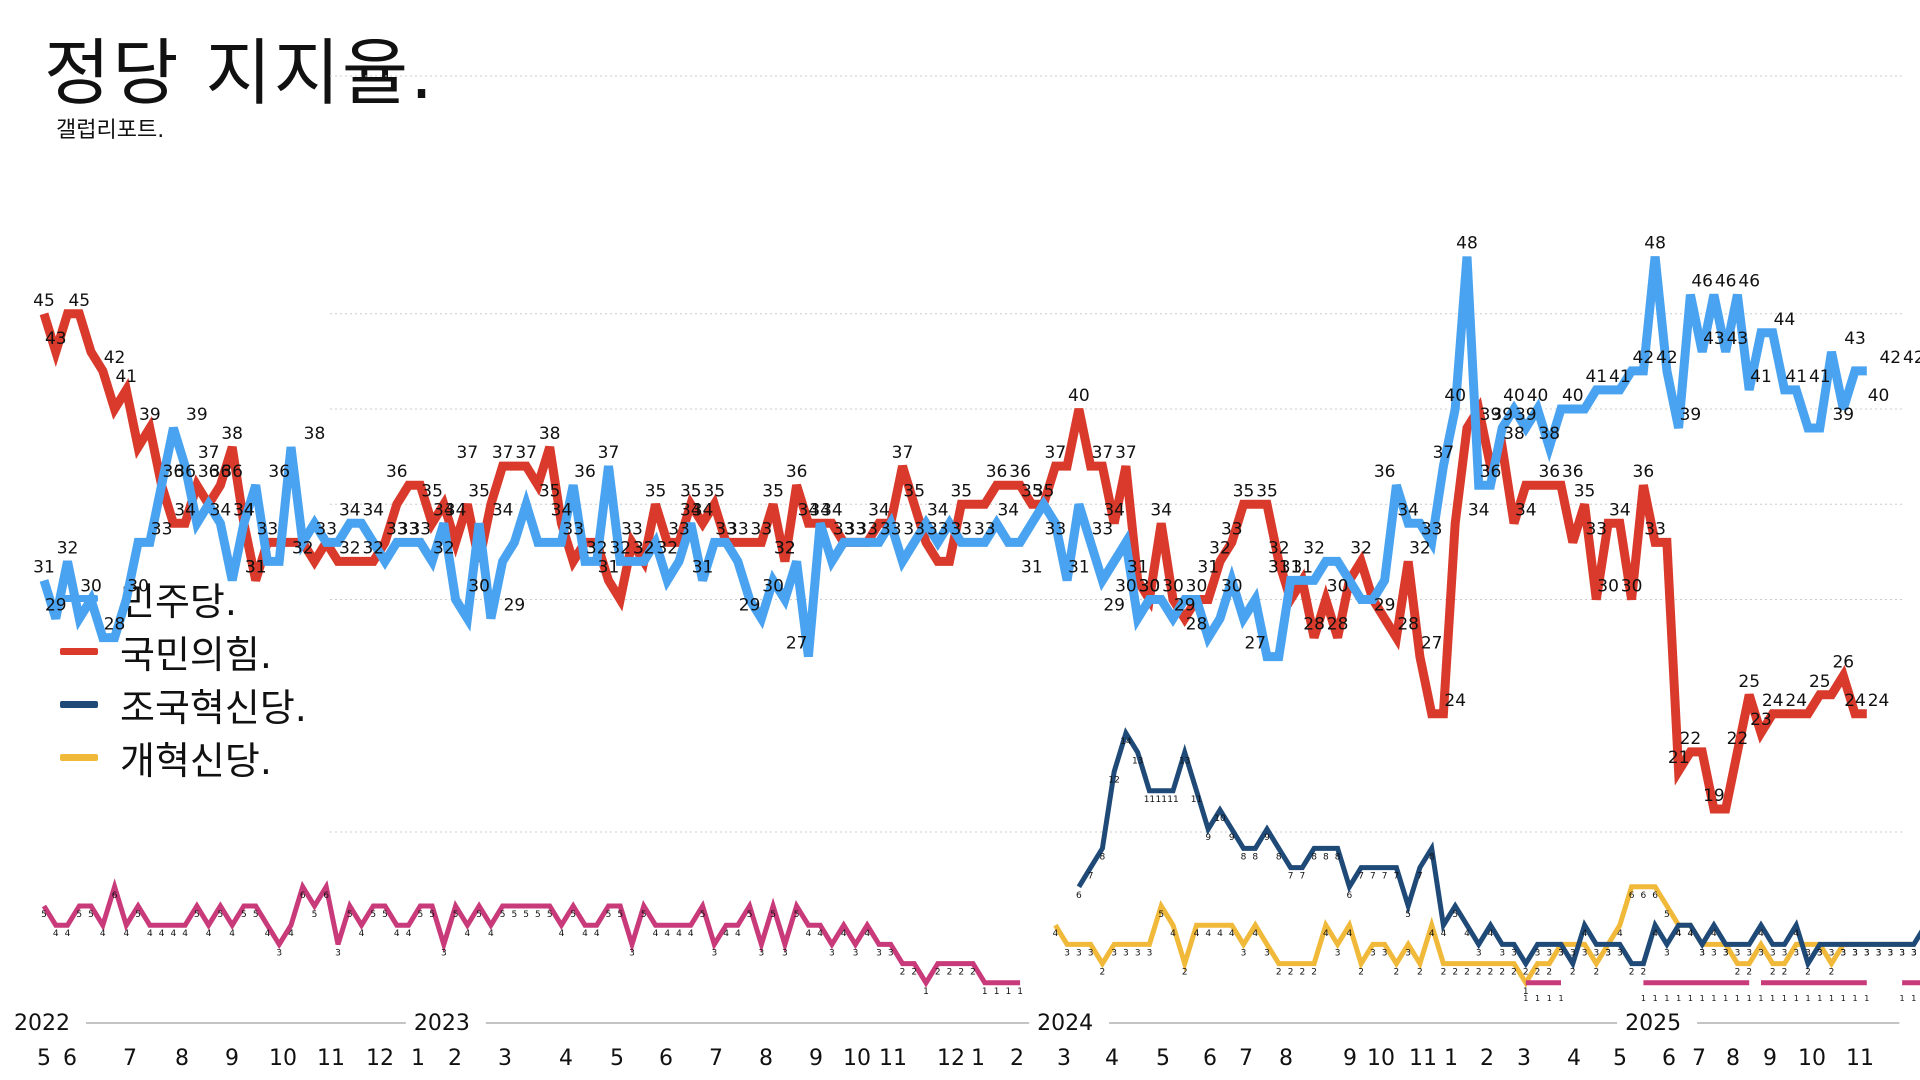  What do you see at coordinates (1514, 396) in the screenshot?
I see `data-label-democratic: 40` at bounding box center [1514, 396].